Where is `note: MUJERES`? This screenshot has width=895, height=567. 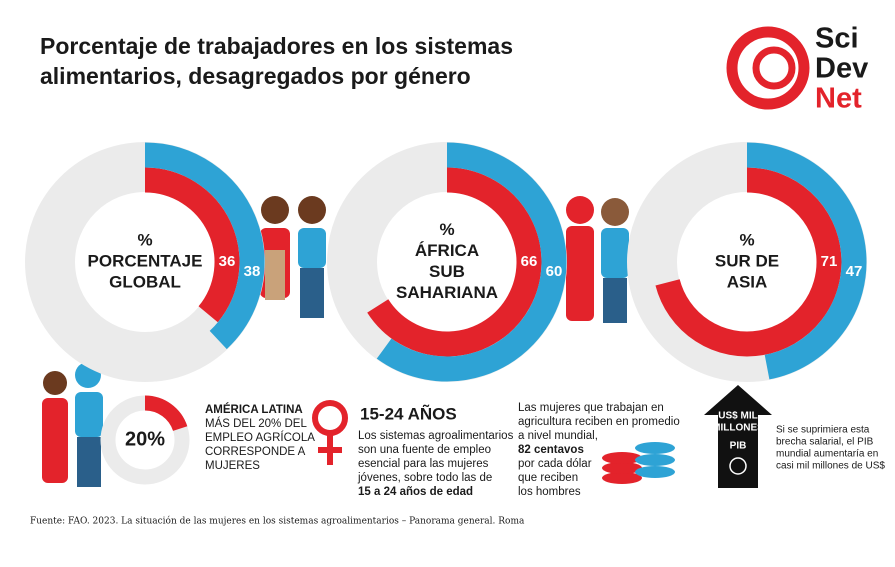 note: MUJERES is located at coordinates (232, 466).